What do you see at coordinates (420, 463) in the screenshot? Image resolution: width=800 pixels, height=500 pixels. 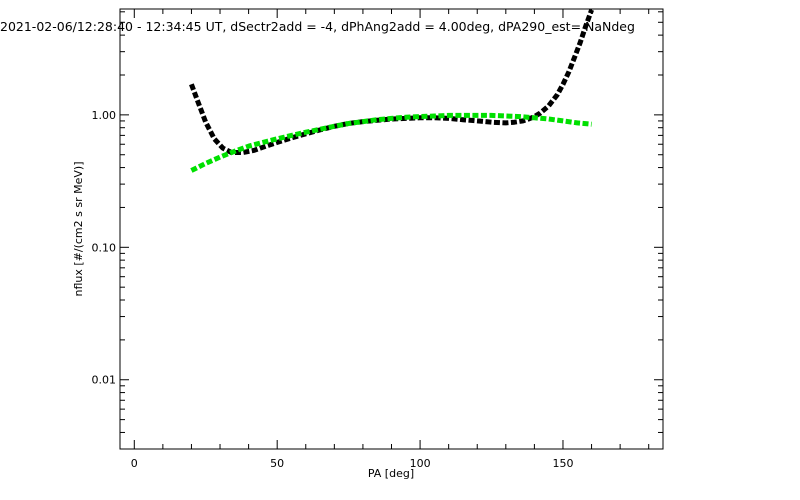 I see `x-tick-label: 100` at bounding box center [420, 463].